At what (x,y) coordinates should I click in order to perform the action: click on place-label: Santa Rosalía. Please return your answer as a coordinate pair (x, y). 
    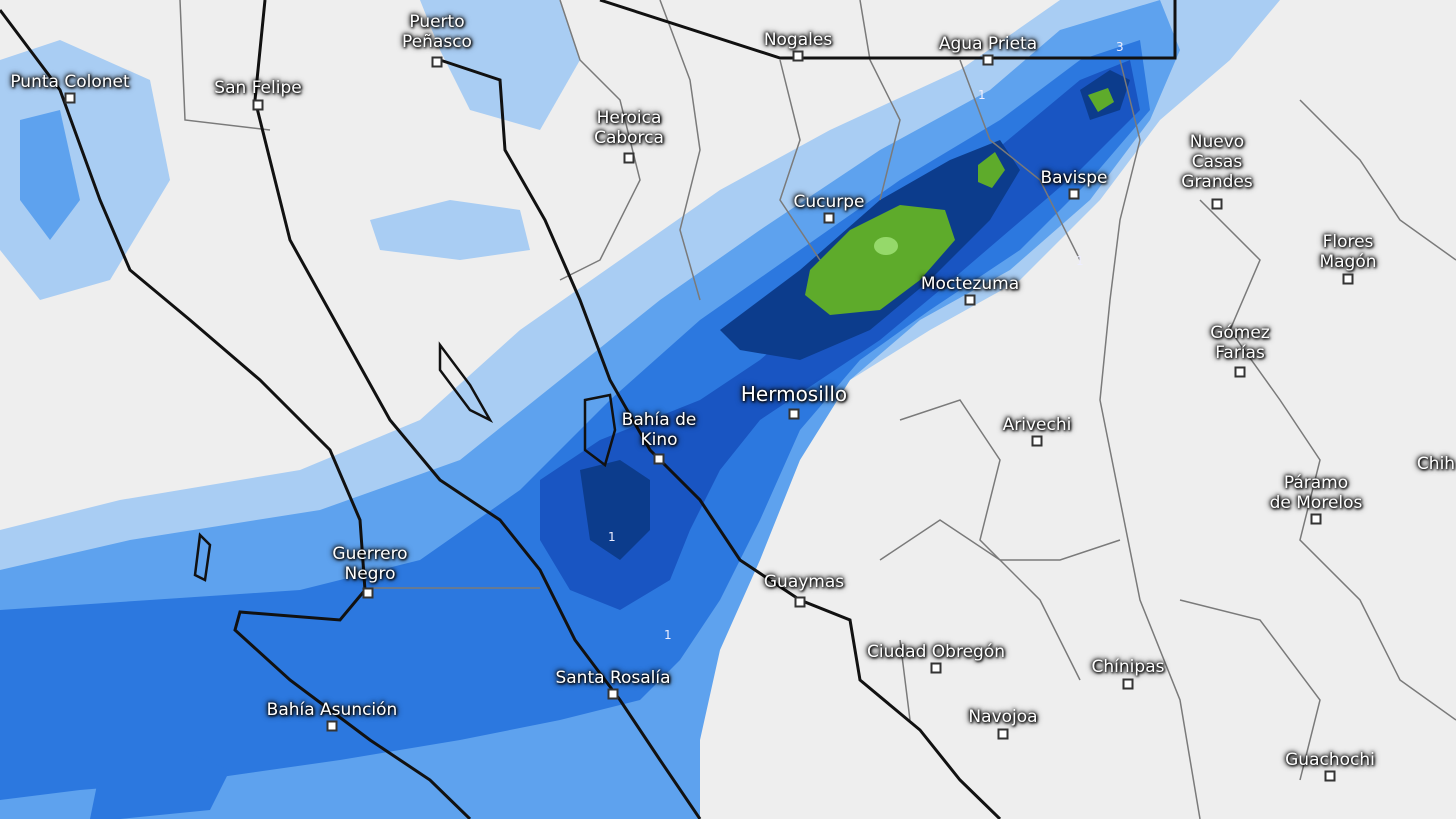
    Looking at the image, I should click on (612, 678).